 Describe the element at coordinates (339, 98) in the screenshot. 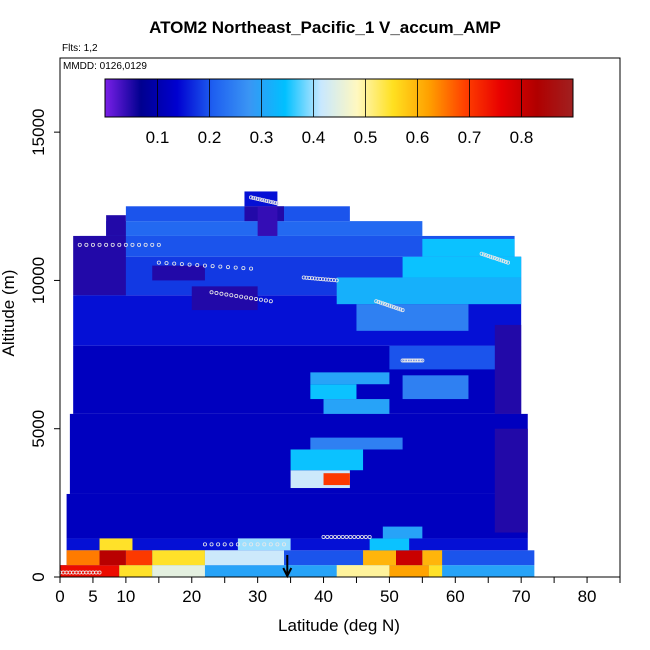

I see `colorbar-bar` at that location.